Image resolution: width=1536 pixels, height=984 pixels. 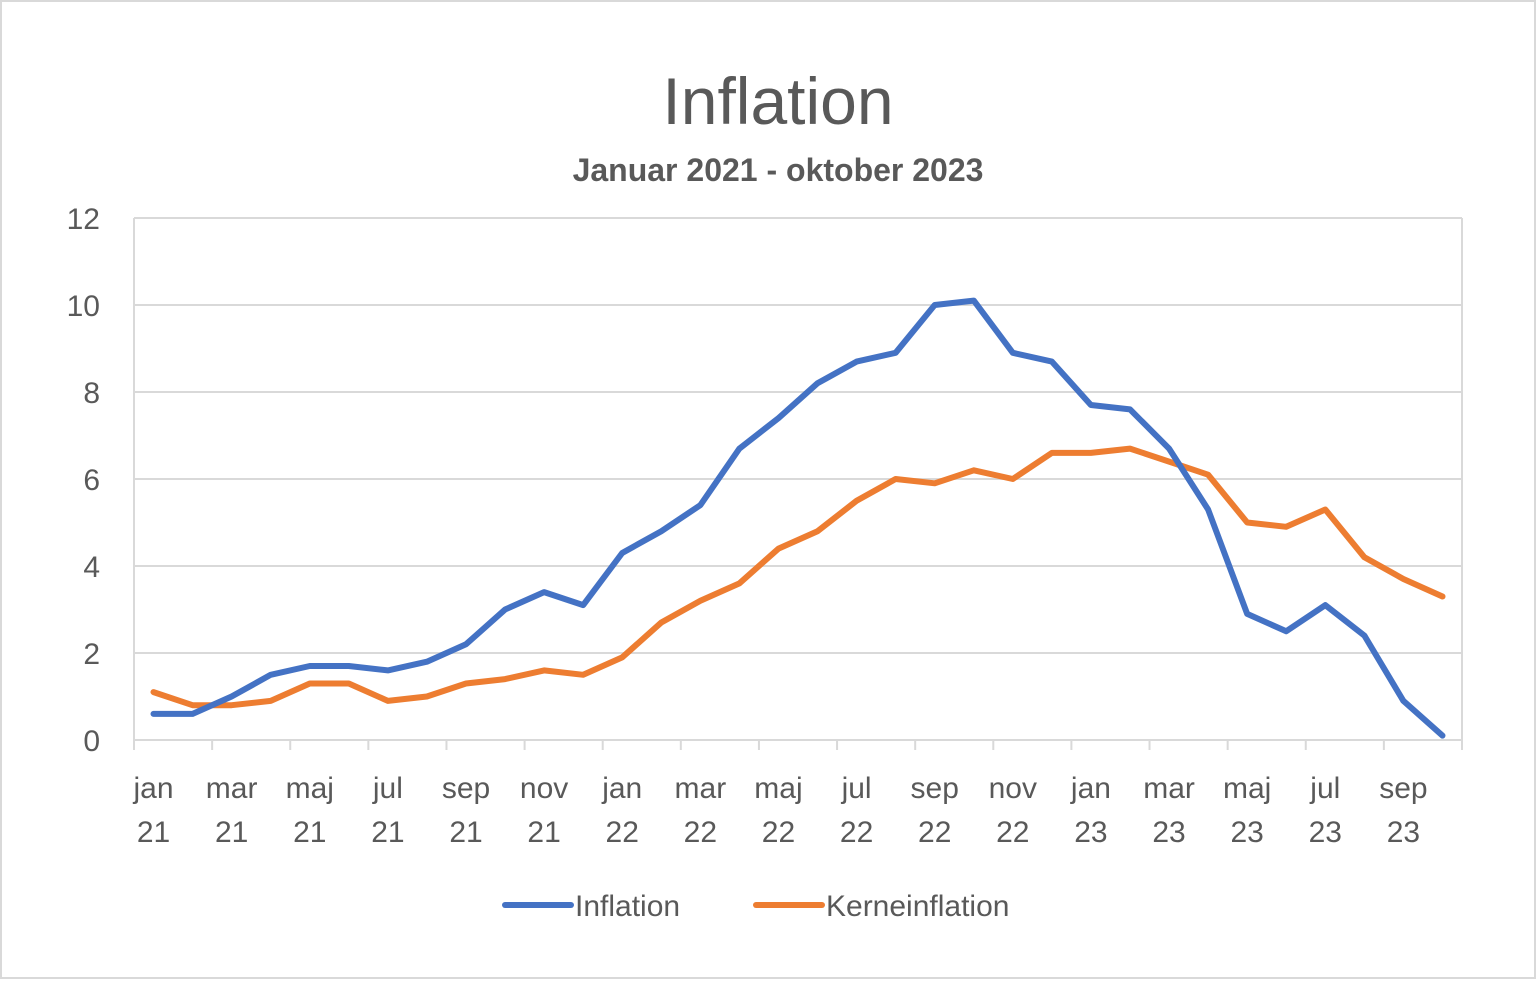 I want to click on chart-title: Inflation, so click(x=777, y=101).